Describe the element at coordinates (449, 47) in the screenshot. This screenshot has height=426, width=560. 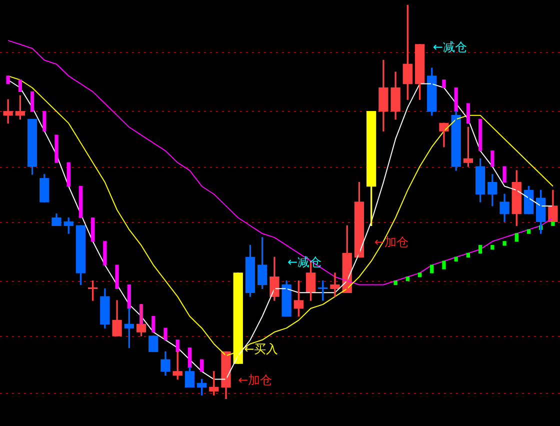
I see `annotation: ←减仓` at that location.